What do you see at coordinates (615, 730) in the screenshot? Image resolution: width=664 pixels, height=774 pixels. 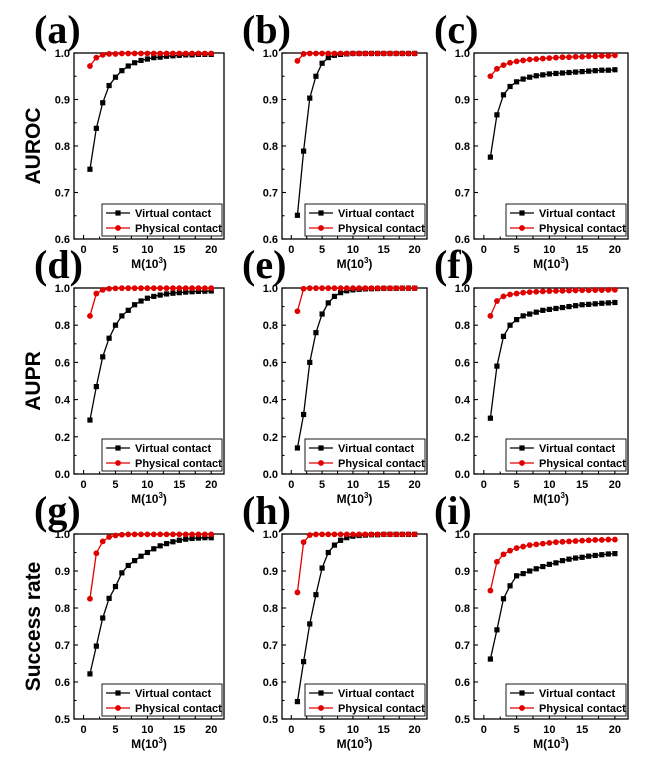 I see `xtick-label-i-4: 20` at bounding box center [615, 730].